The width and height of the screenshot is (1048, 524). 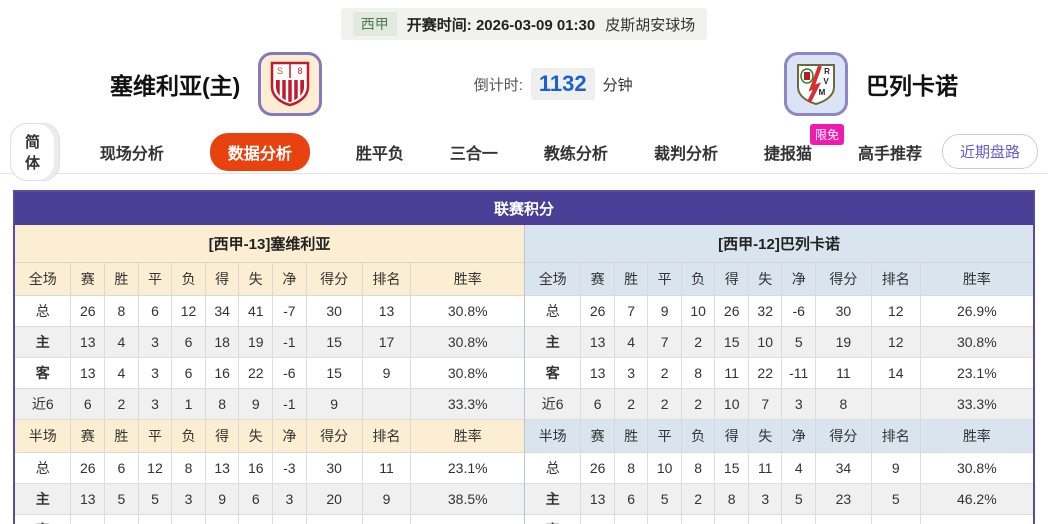 I want to click on lang-traditional: 繁体, so click(x=56, y=152).